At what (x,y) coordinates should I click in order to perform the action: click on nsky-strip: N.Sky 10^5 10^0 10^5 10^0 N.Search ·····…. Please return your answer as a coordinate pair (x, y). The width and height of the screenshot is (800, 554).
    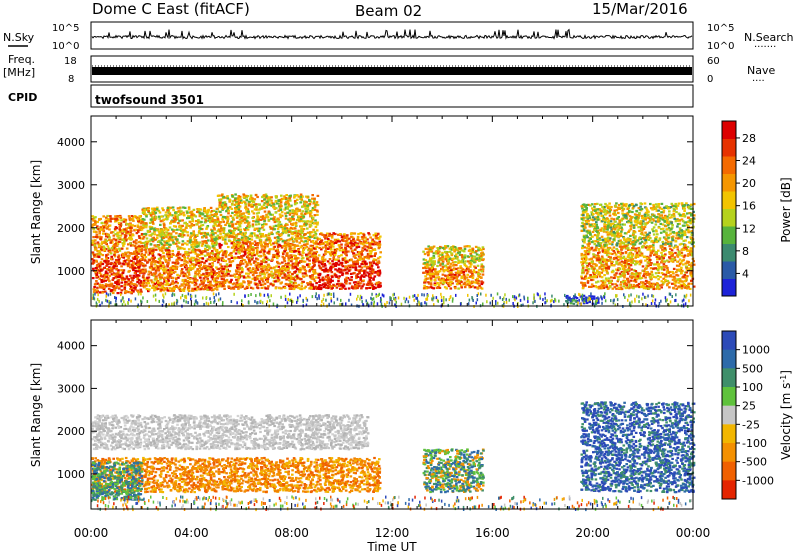
    Looking at the image, I should click on (398, 37).